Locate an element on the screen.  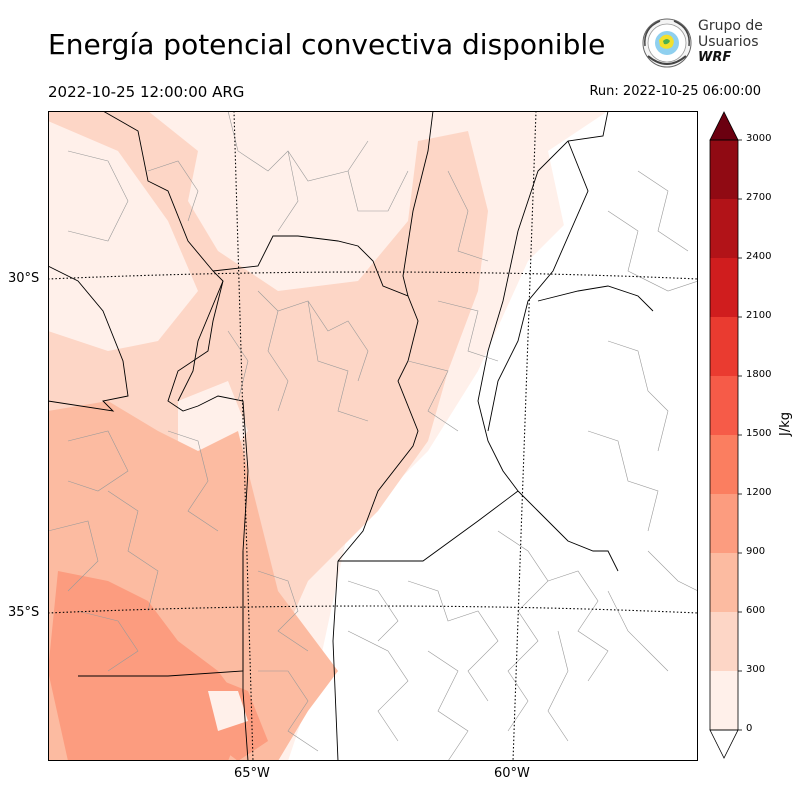
colorbar-tick-label: 2400 is located at coordinates (759, 256).